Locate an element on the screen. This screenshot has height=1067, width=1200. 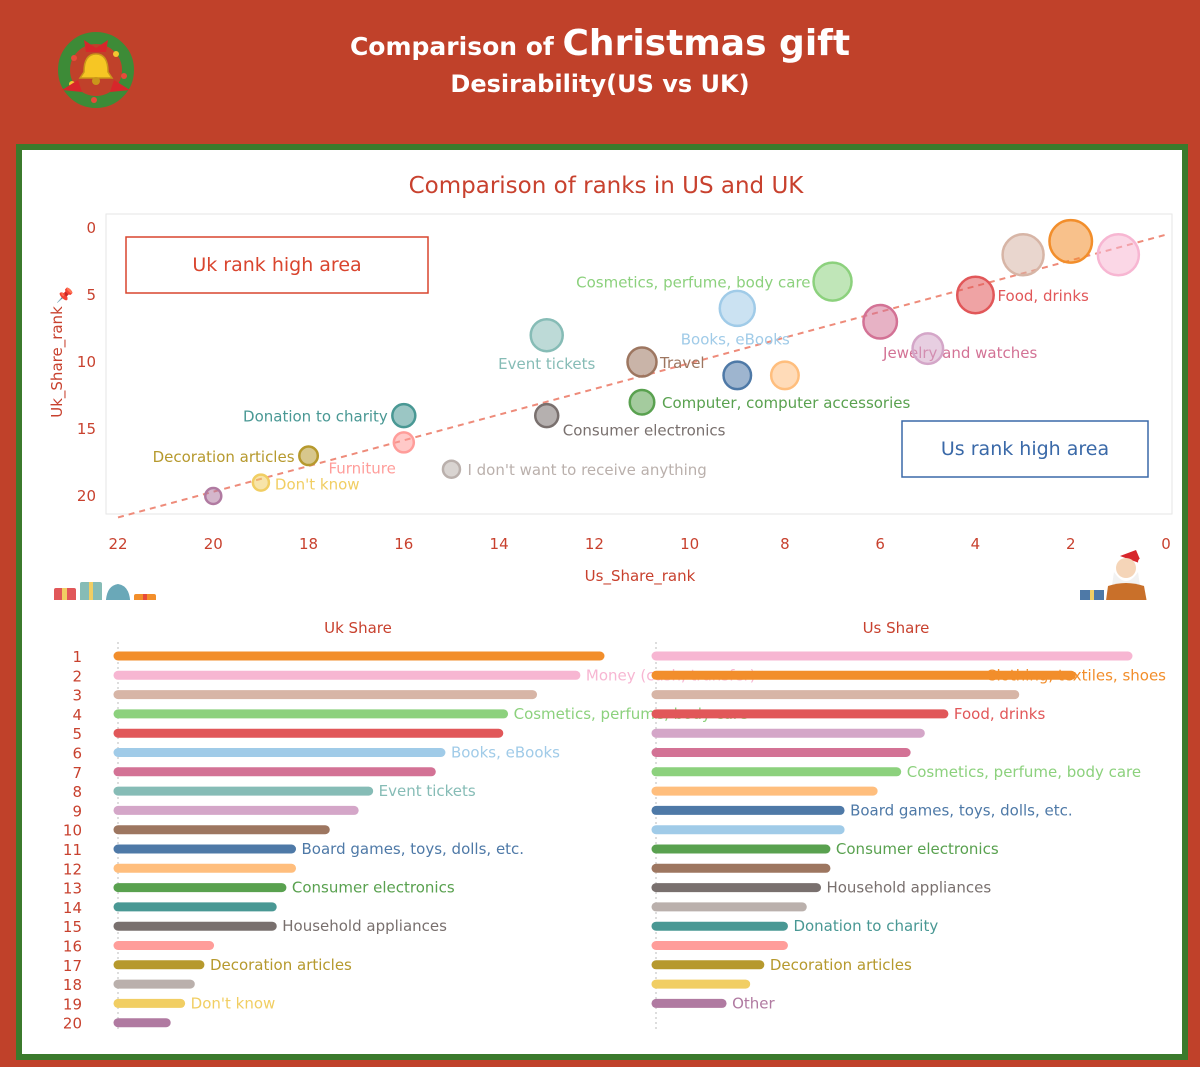
point-label: Donation to charity is located at coordinates (315, 417).